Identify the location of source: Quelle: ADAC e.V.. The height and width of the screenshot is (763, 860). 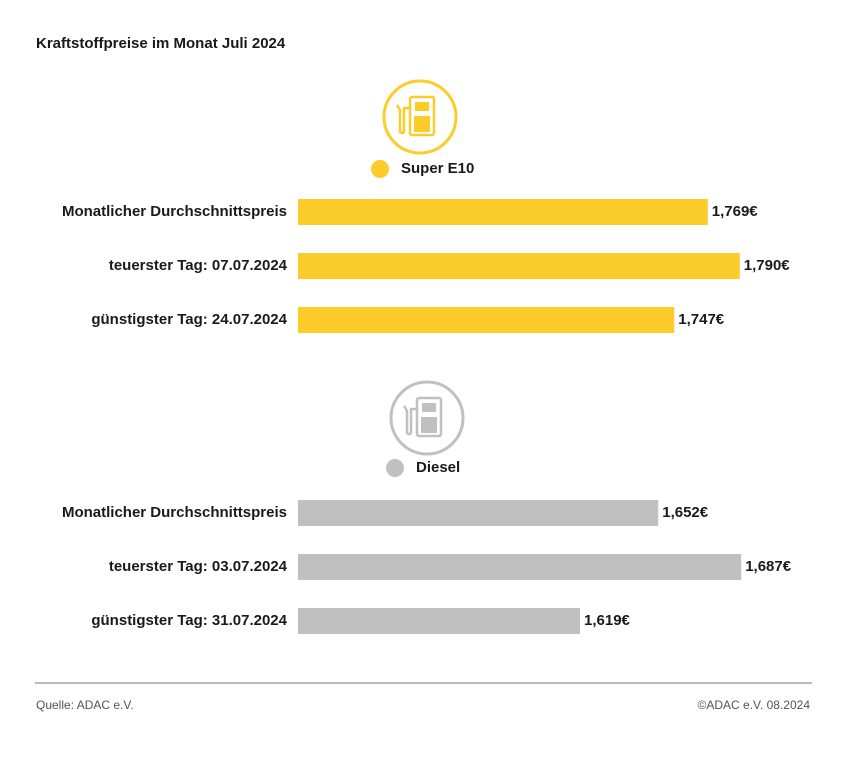
(85, 705).